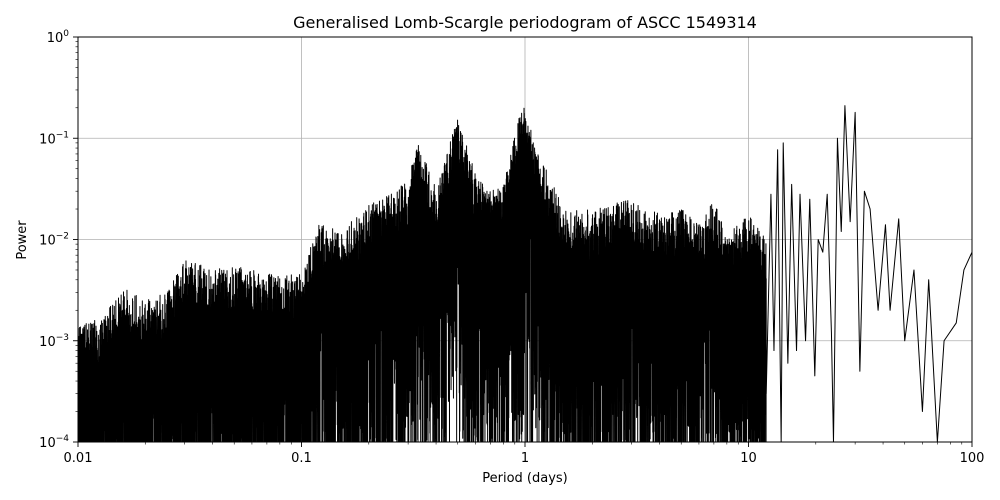 The width and height of the screenshot is (1000, 500). What do you see at coordinates (78, 458) in the screenshot?
I see `x-tick-label-0: 0.01` at bounding box center [78, 458].